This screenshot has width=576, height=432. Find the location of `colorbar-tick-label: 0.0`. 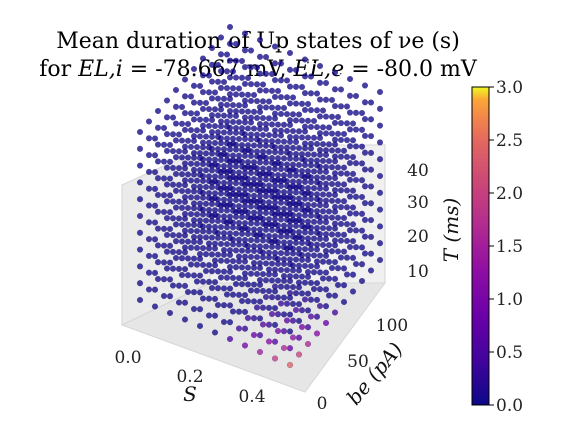

colorbar-tick-label: 0.0 is located at coordinates (509, 406).